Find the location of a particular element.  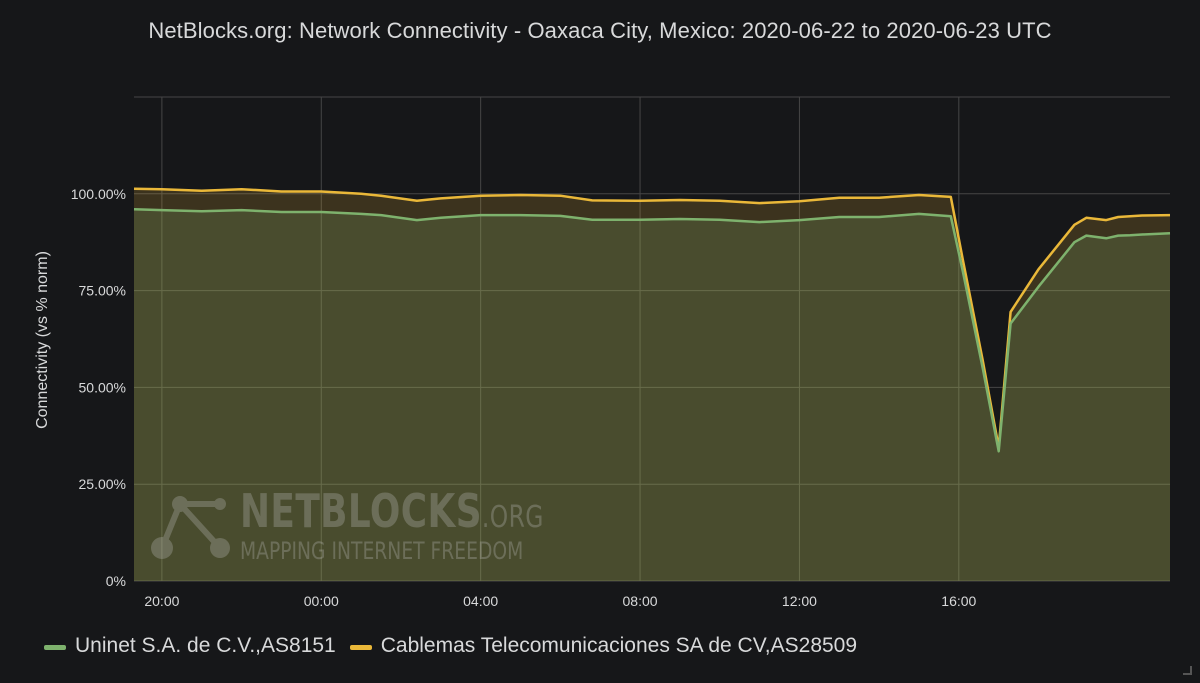

network-nodes-icon is located at coordinates (190, 527).